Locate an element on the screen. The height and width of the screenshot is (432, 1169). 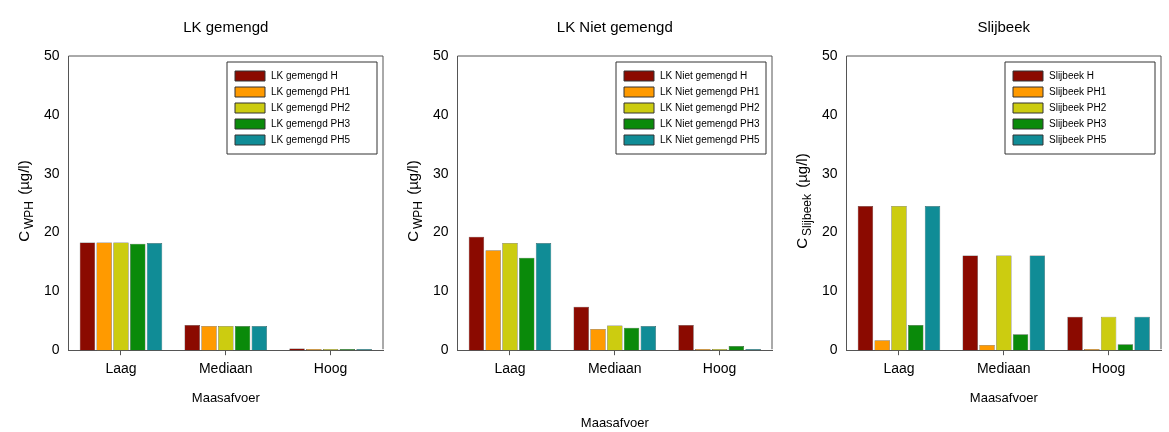
legend-label: LK gemengd PH1 is located at coordinates (311, 91).